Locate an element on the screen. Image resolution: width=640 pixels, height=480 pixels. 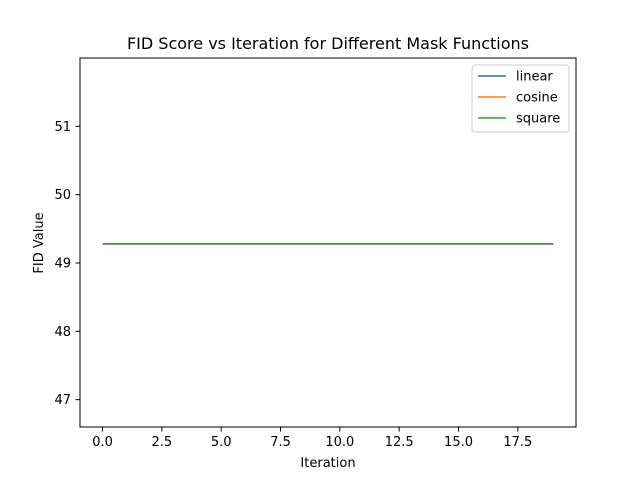
y-axis-label: FID Value is located at coordinates (39, 242).